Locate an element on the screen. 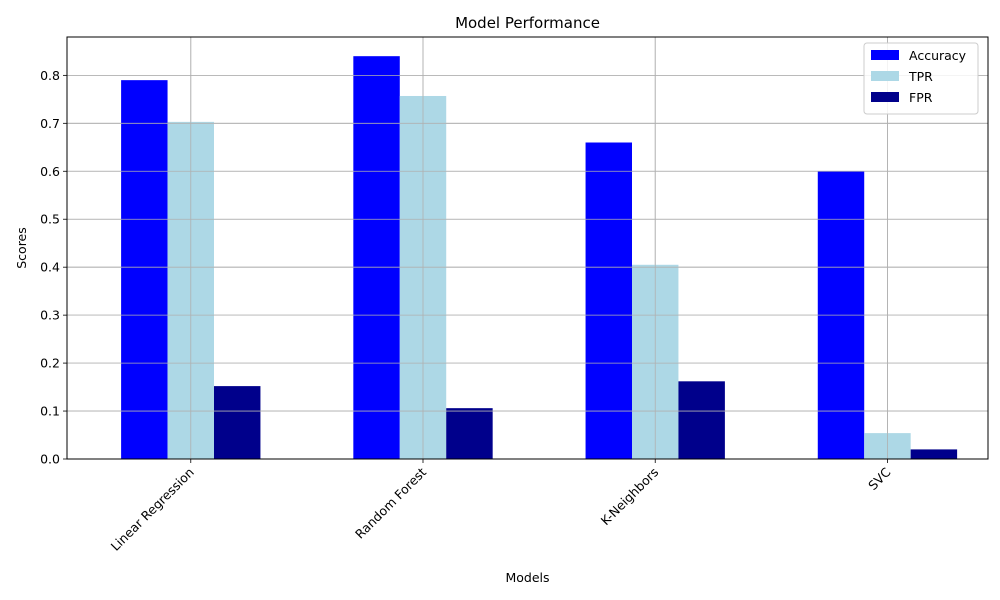 This screenshot has width=1000, height=600. legend-swatch-tpr is located at coordinates (885, 76).